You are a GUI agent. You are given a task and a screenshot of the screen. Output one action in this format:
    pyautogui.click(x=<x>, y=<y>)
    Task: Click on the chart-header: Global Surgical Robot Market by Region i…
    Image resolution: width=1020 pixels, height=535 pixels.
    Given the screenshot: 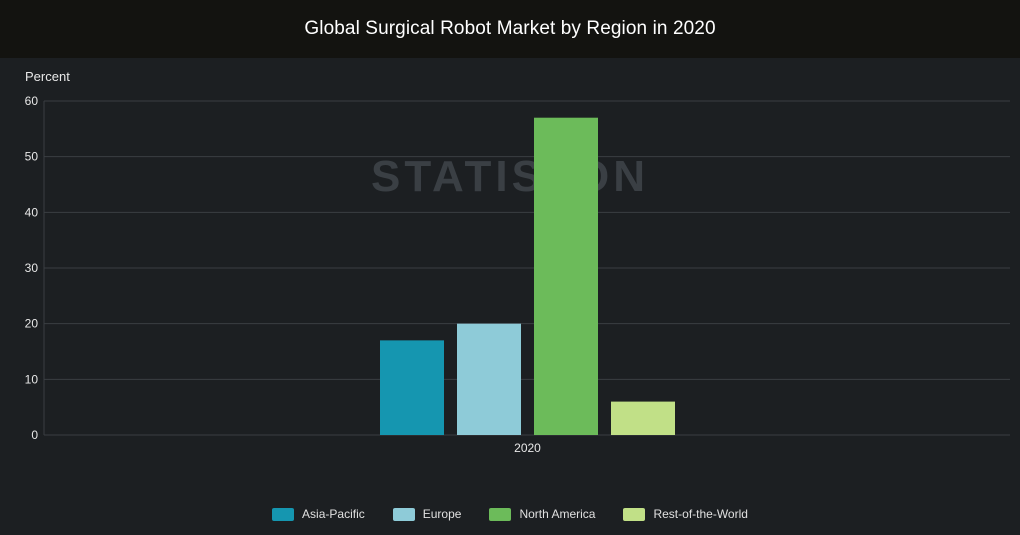 What is the action you would take?
    pyautogui.click(x=510, y=29)
    